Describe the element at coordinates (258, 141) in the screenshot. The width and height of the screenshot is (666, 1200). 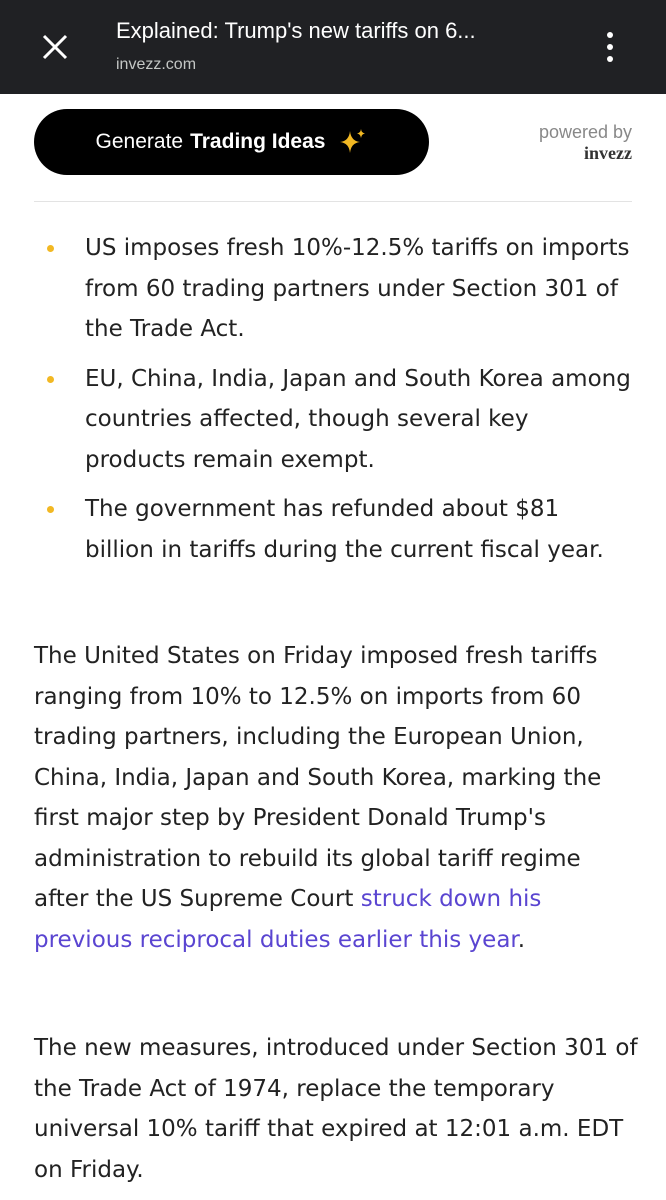
I see `button-bold-text: Trading Ideas` at that location.